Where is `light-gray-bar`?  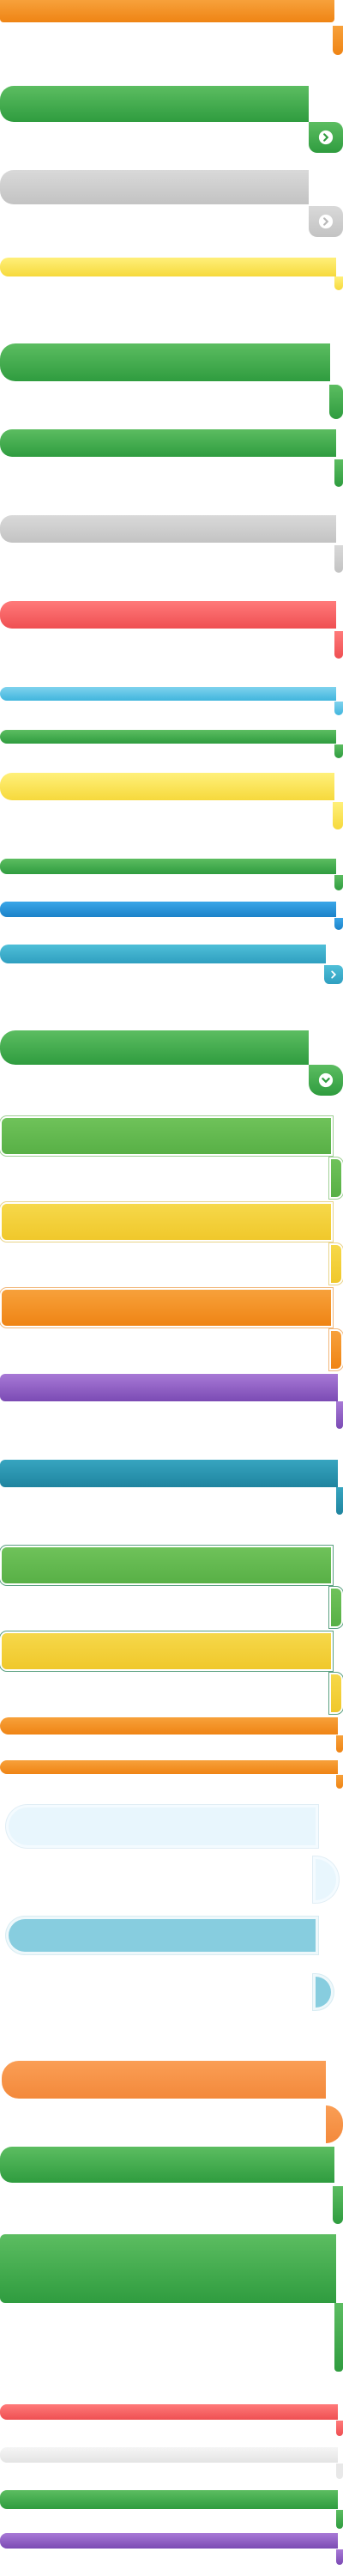 light-gray-bar is located at coordinates (169, 2455).